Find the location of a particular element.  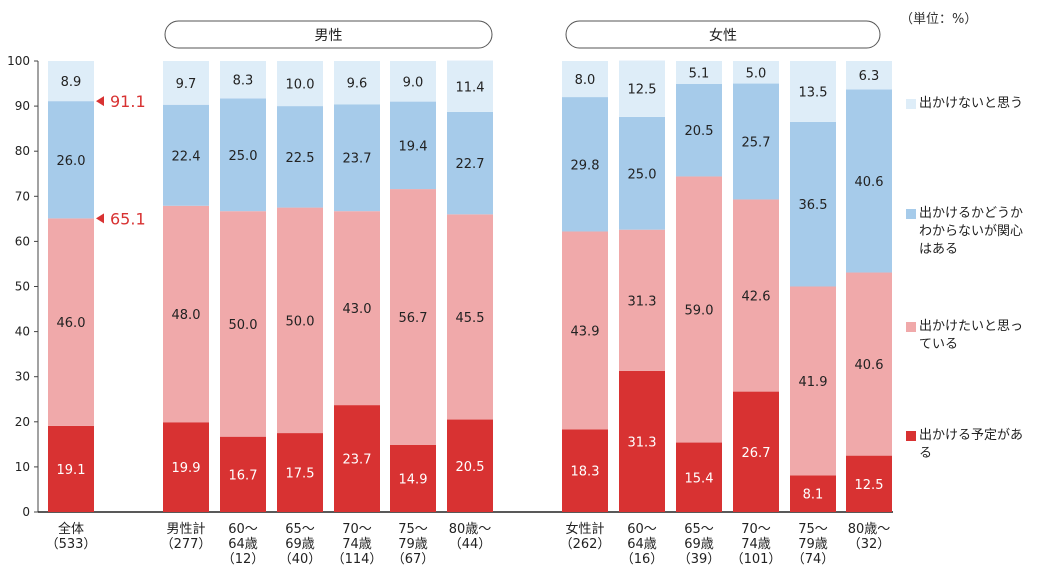

x-category-label: （67） is located at coordinates (413, 559).